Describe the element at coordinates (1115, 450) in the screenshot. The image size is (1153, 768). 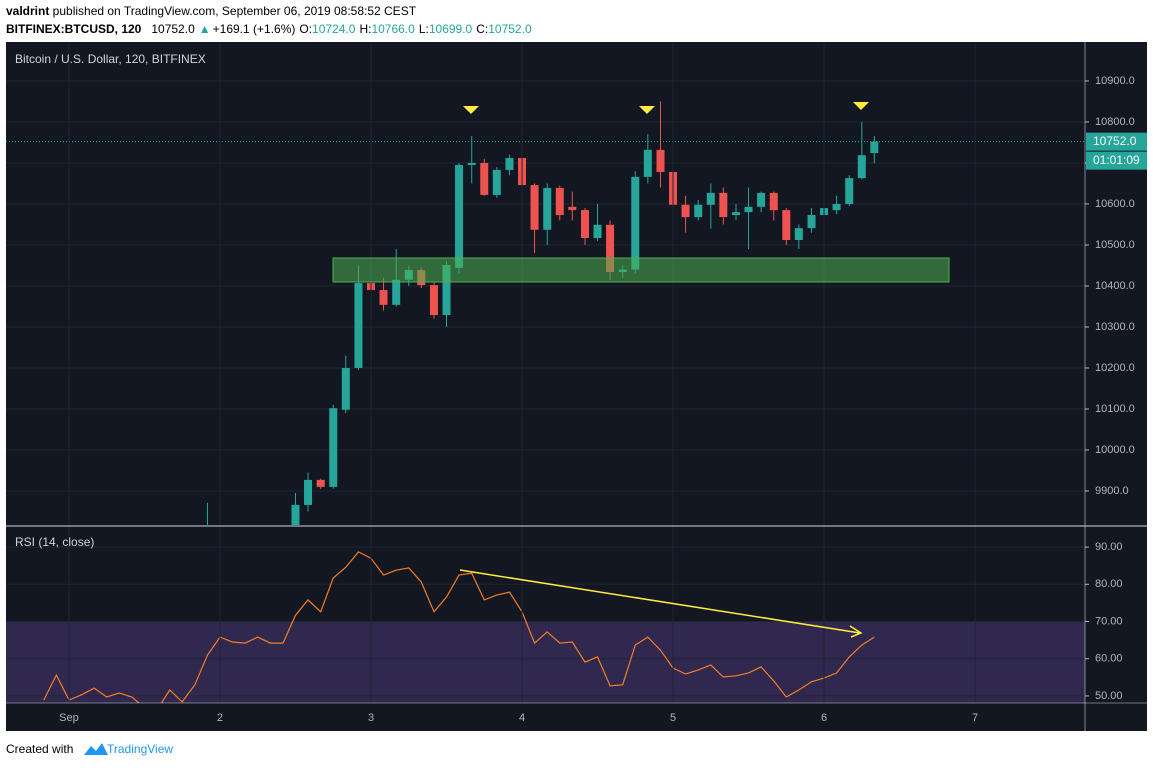
I see `y-tick-label: 10000.0` at that location.